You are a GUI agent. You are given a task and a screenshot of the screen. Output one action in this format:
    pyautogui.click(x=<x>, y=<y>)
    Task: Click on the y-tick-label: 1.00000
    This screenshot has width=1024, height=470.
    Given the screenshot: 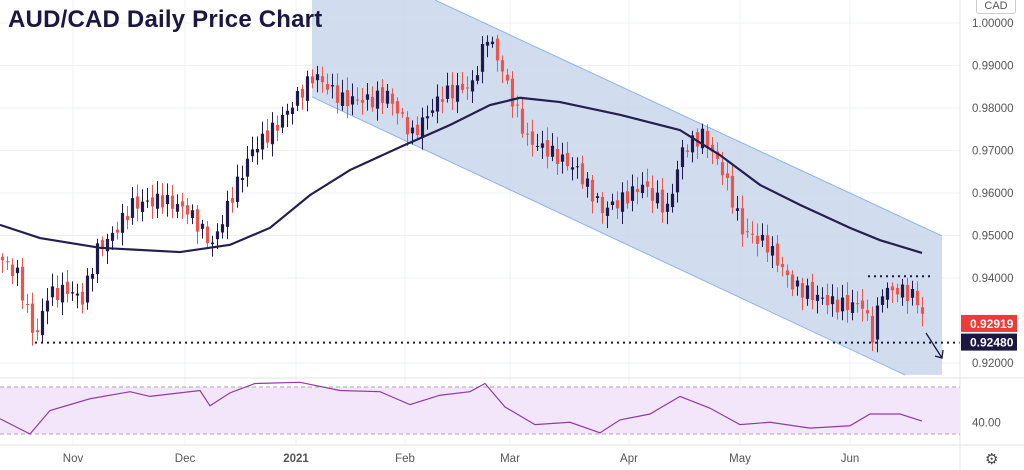 What is the action you would take?
    pyautogui.click(x=993, y=24)
    